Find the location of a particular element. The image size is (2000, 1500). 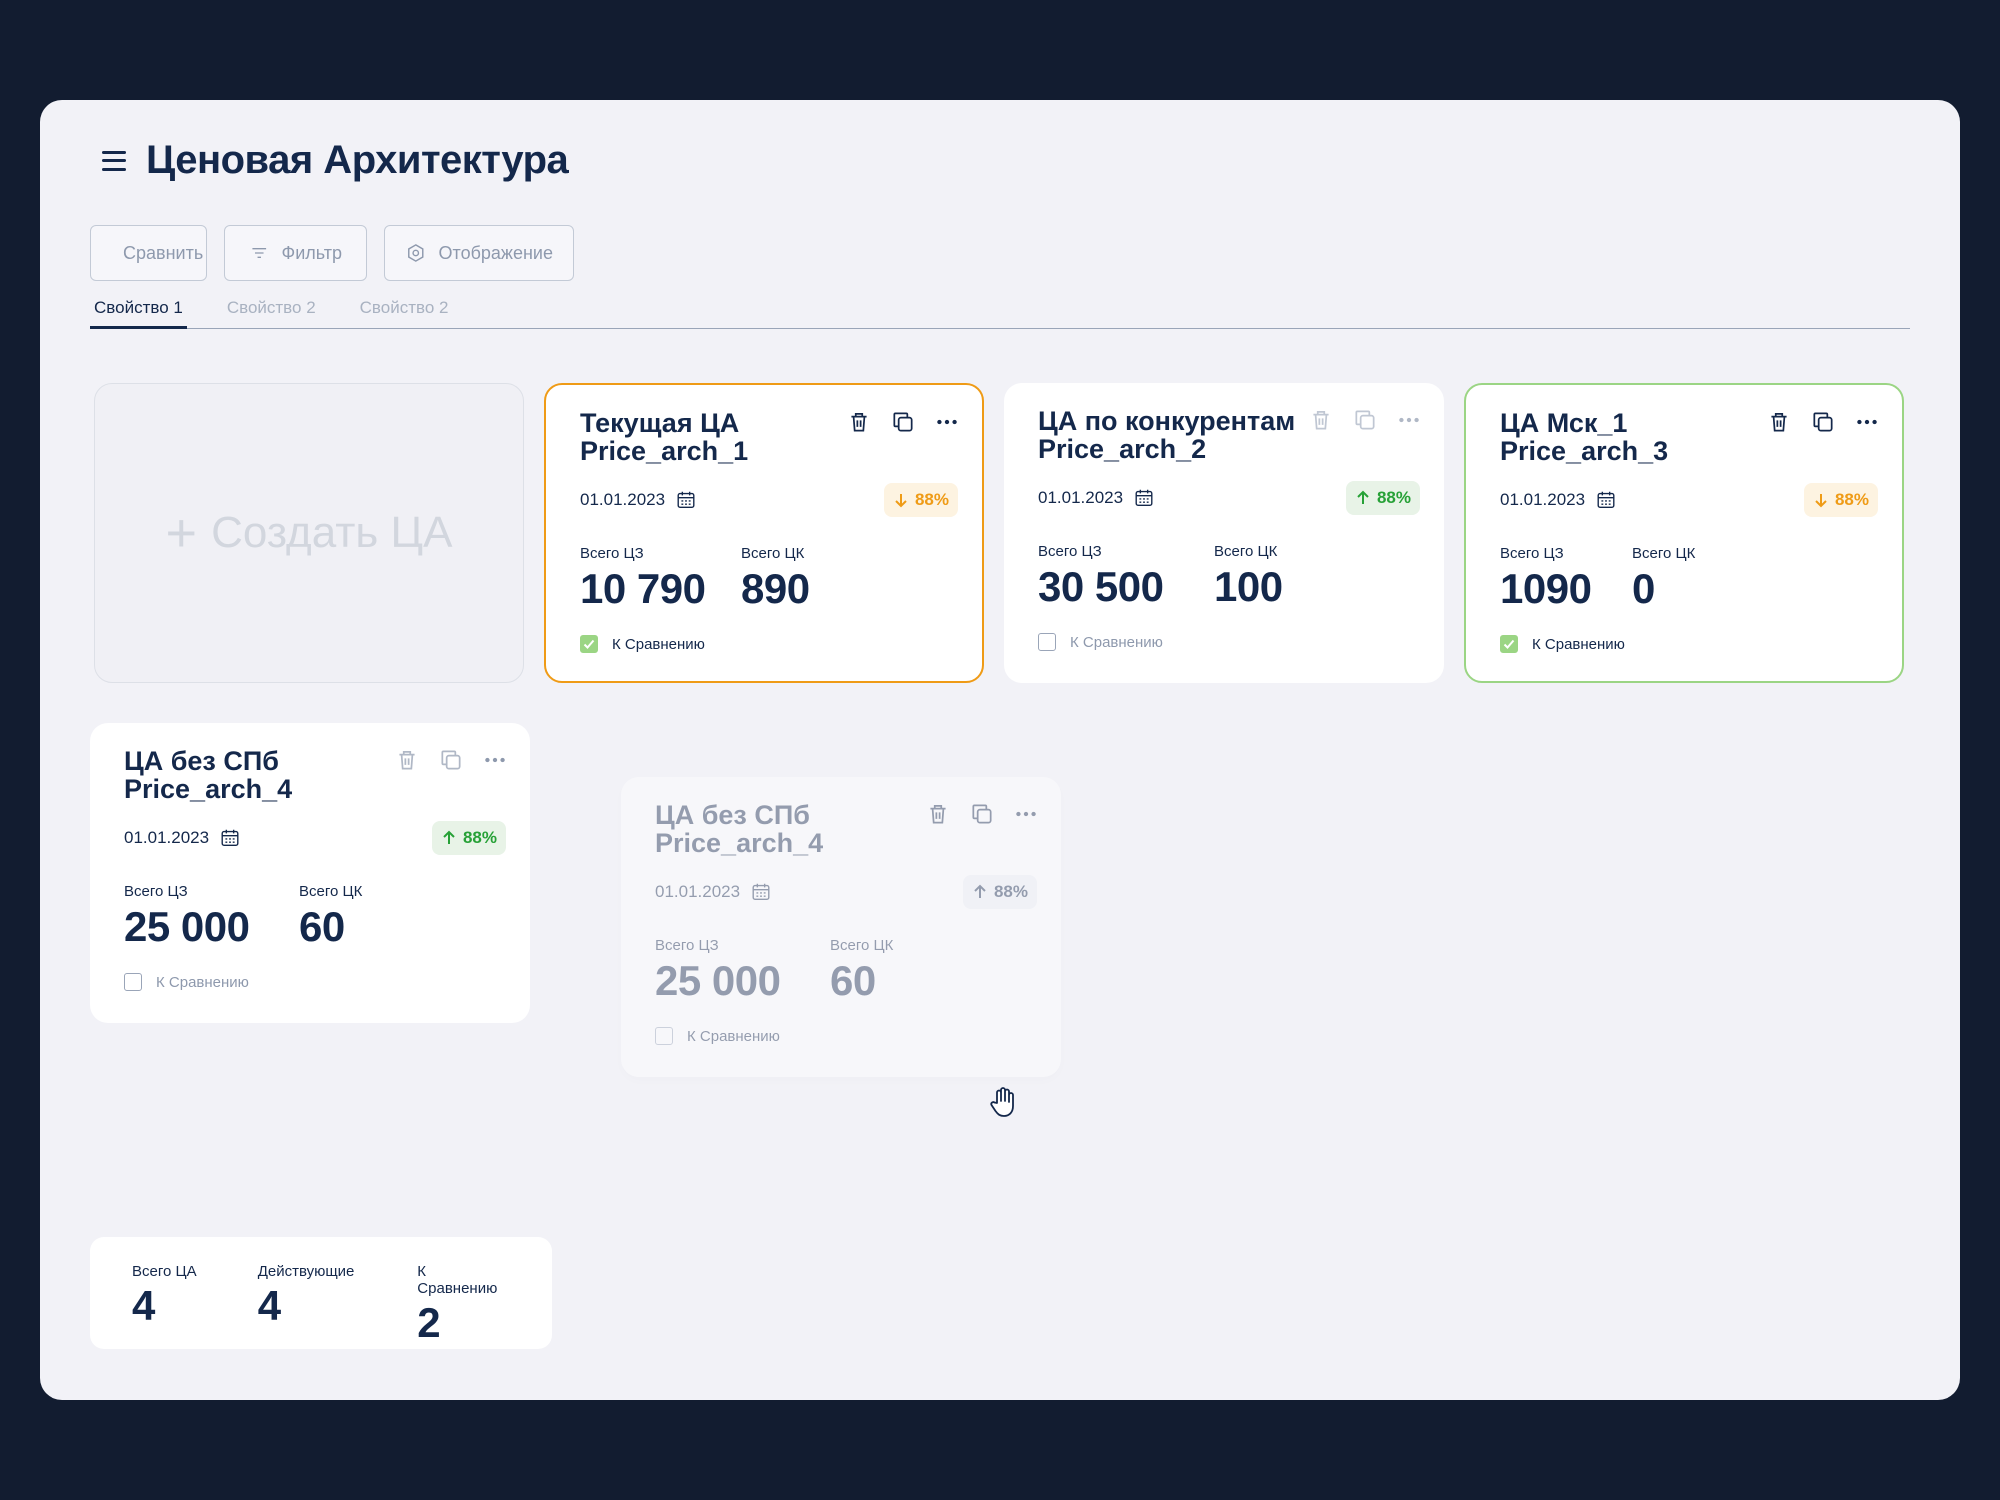

card-metrics: Всего ЦЗ 1090 Всего ЦК 0 is located at coordinates (1597, 578).